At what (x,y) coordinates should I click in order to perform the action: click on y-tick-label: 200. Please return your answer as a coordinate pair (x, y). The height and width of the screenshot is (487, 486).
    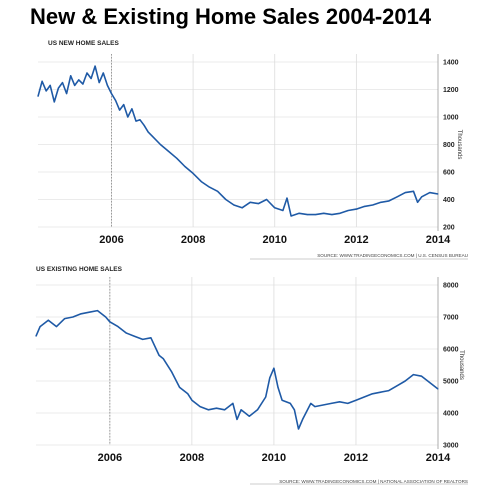
    Looking at the image, I should click on (449, 228).